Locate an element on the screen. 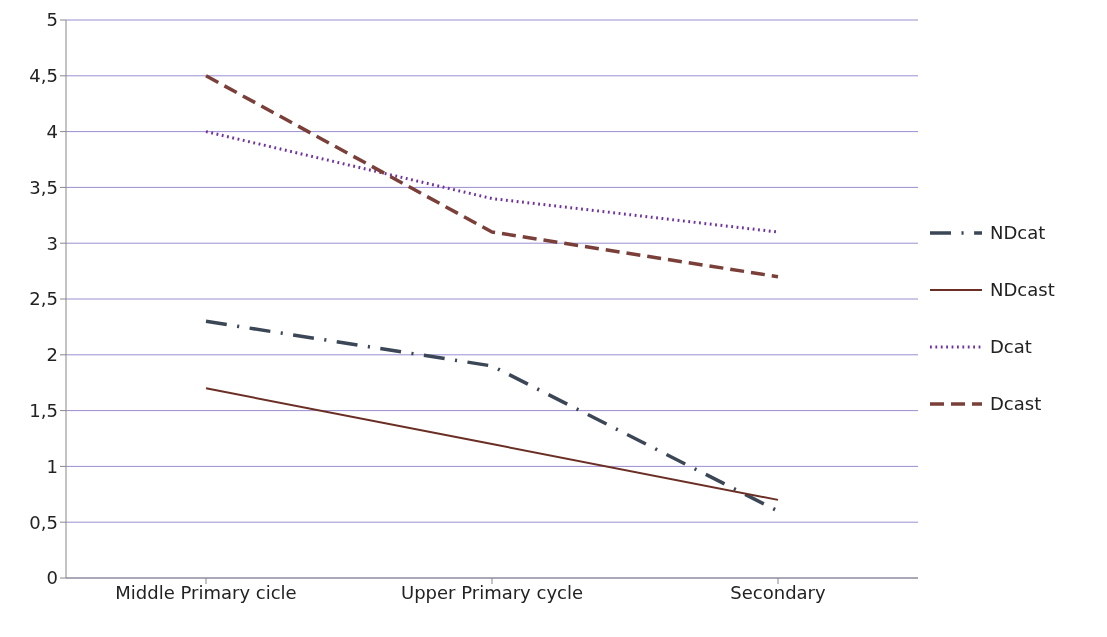 The height and width of the screenshot is (637, 1107). x-tick-label: Secondary is located at coordinates (778, 592).